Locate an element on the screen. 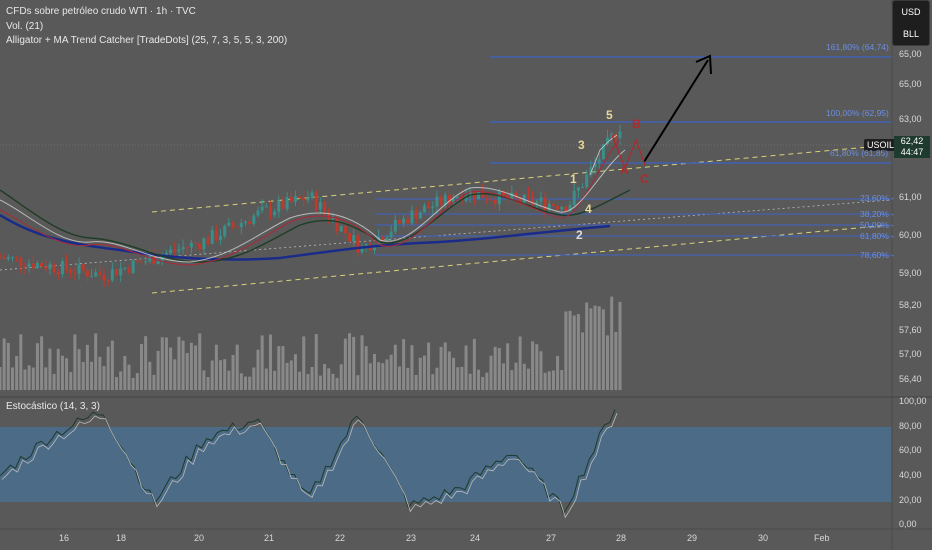 The width and height of the screenshot is (932, 550). stochastic-legend: Estocástico (14, 3, 3) is located at coordinates (53, 406).